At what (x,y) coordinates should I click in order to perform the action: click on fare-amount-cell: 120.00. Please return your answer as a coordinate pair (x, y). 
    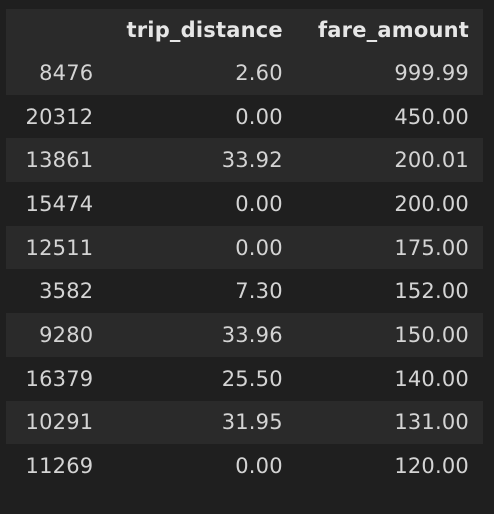
    Looking at the image, I should click on (431, 466).